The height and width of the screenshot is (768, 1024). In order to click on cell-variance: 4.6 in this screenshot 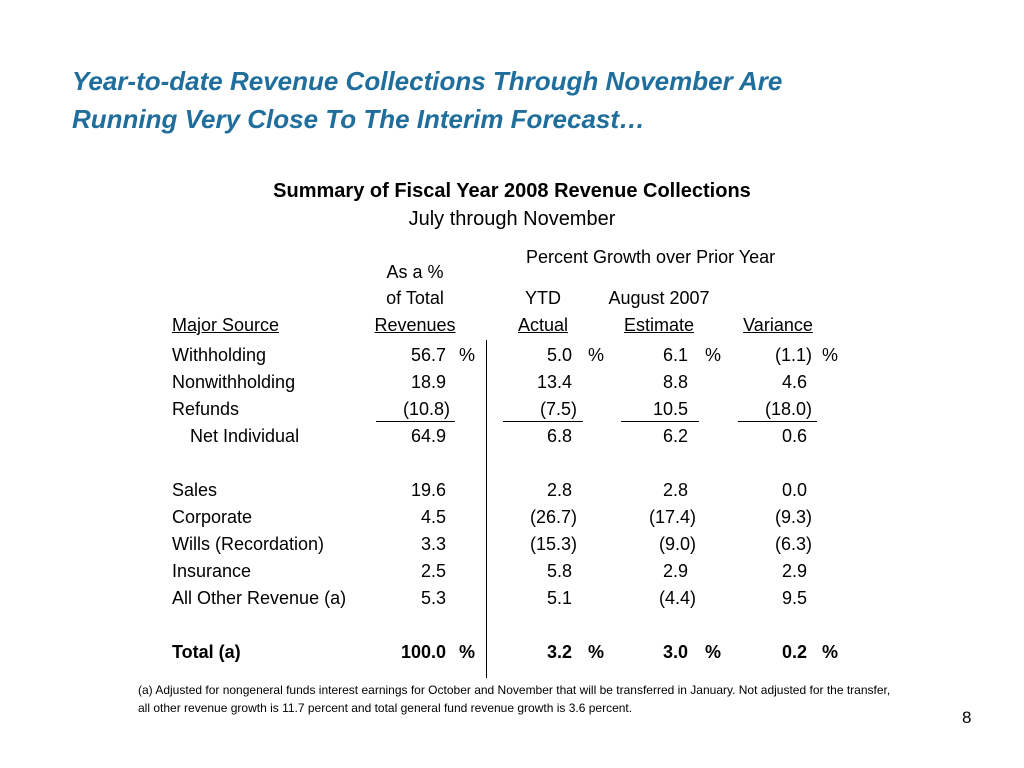, I will do `click(794, 382)`.